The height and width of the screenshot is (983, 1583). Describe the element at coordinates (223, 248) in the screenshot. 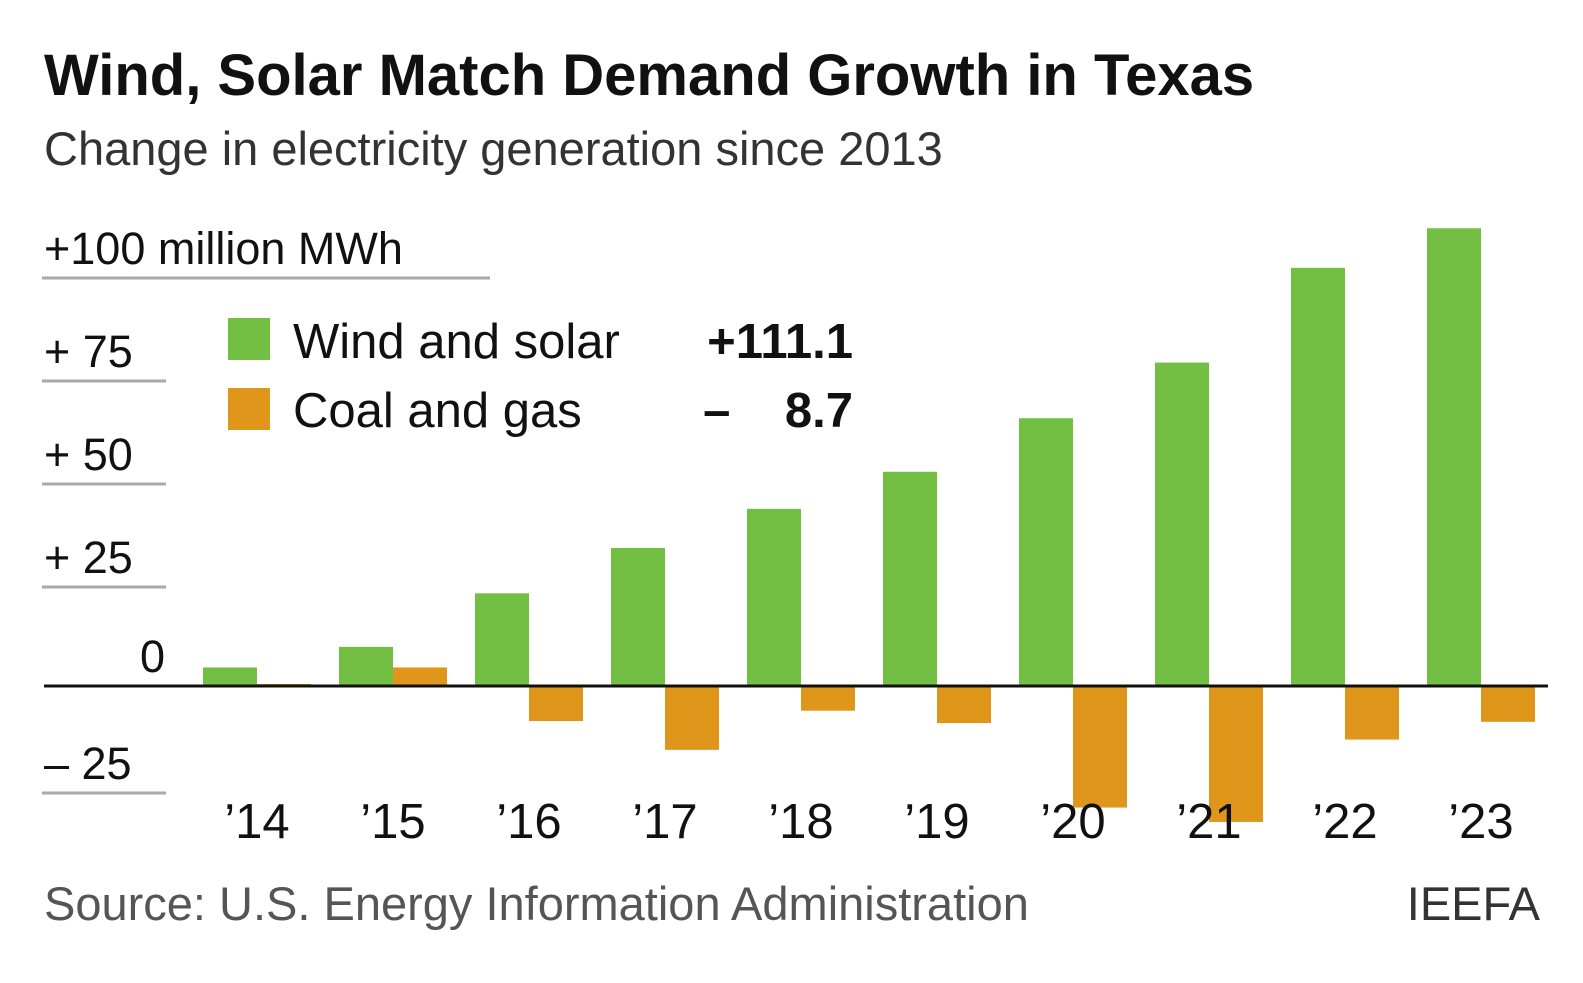

I see `y-tick-label: +100 million MWh` at that location.